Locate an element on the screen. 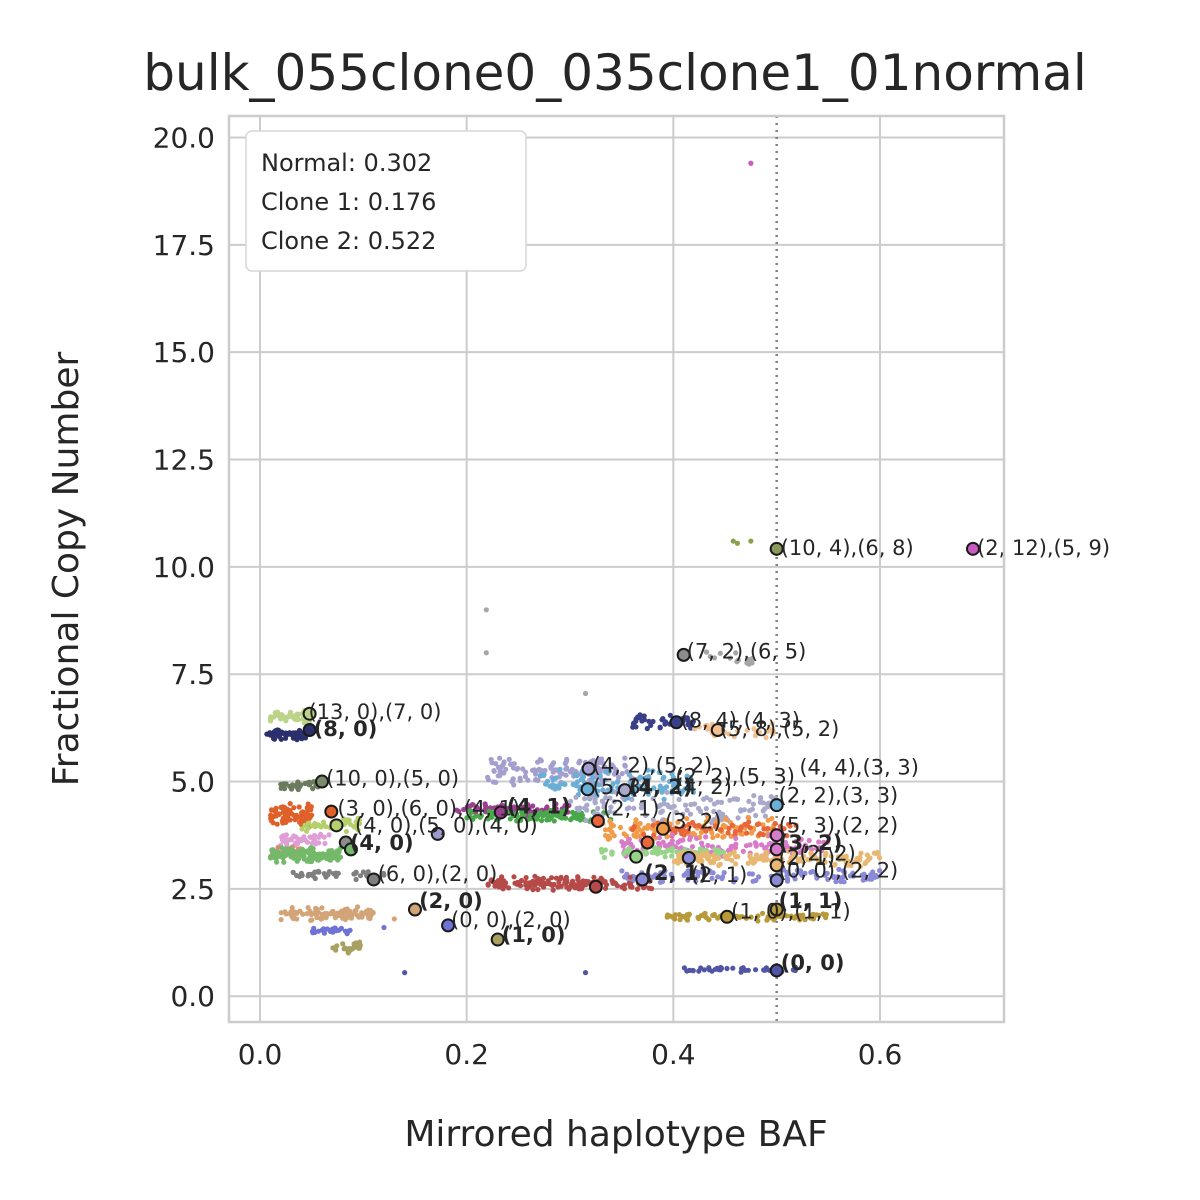  x-axis-label: Mirrored haplotype BAF is located at coordinates (615, 1134).